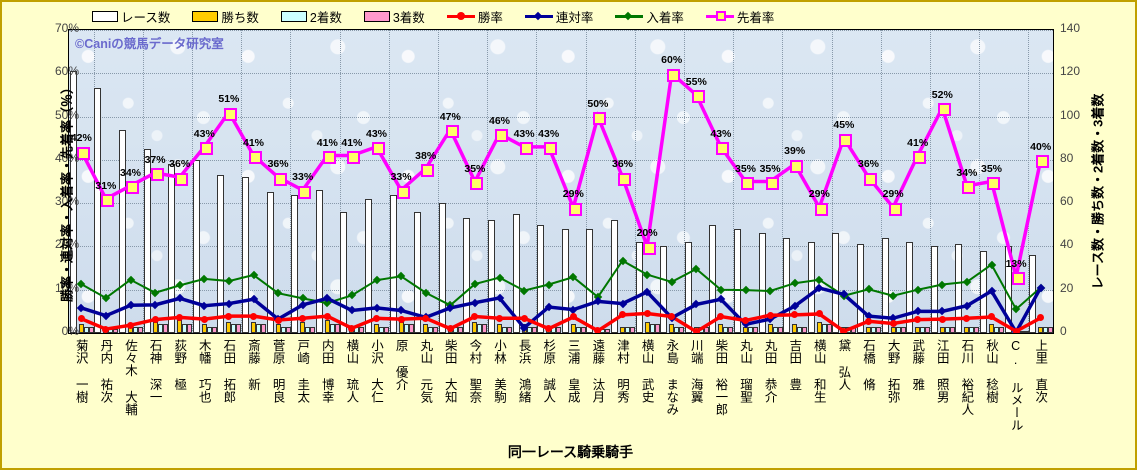  What do you see at coordinates (66, 71) in the screenshot?
I see `y-axis-left-tick: 60%` at bounding box center [66, 71].